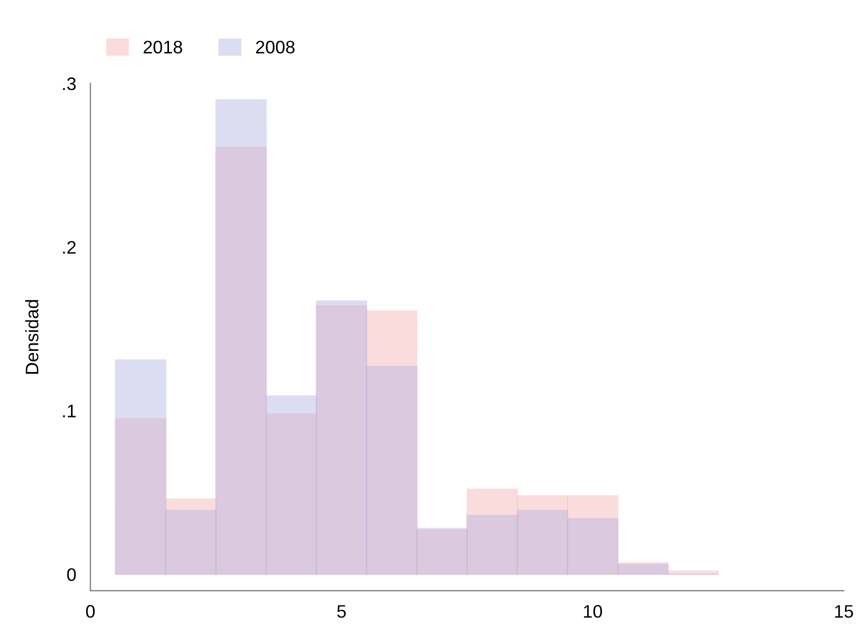  I want to click on x-tick-label: 5, so click(341, 611).